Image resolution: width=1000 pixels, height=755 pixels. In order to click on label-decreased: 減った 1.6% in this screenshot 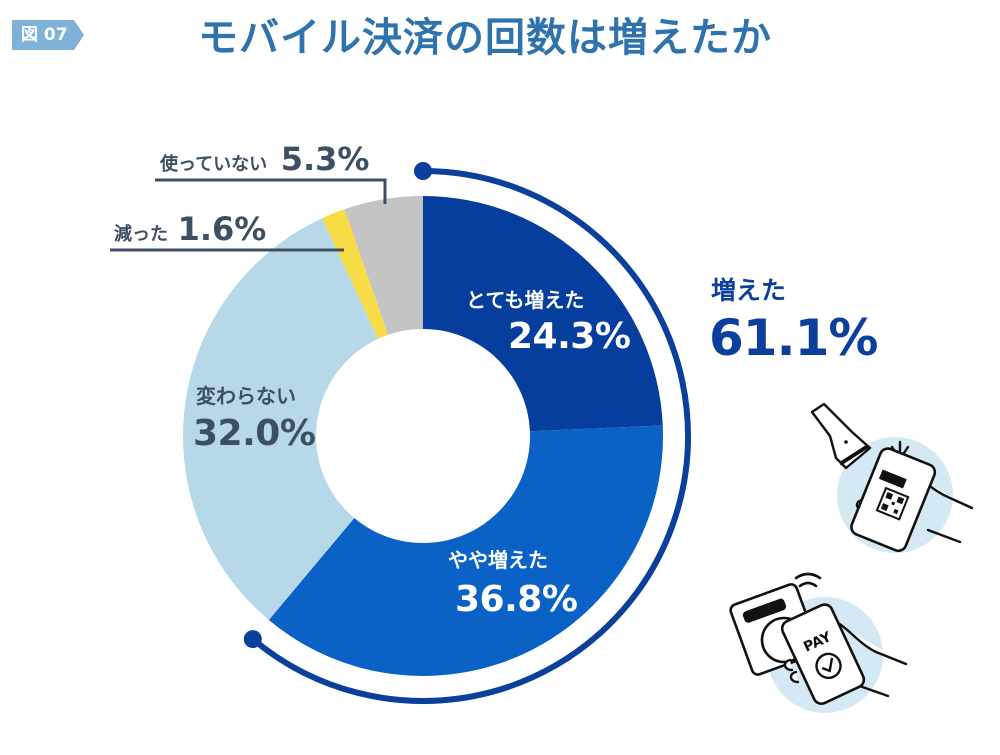, I will do `click(190, 229)`.